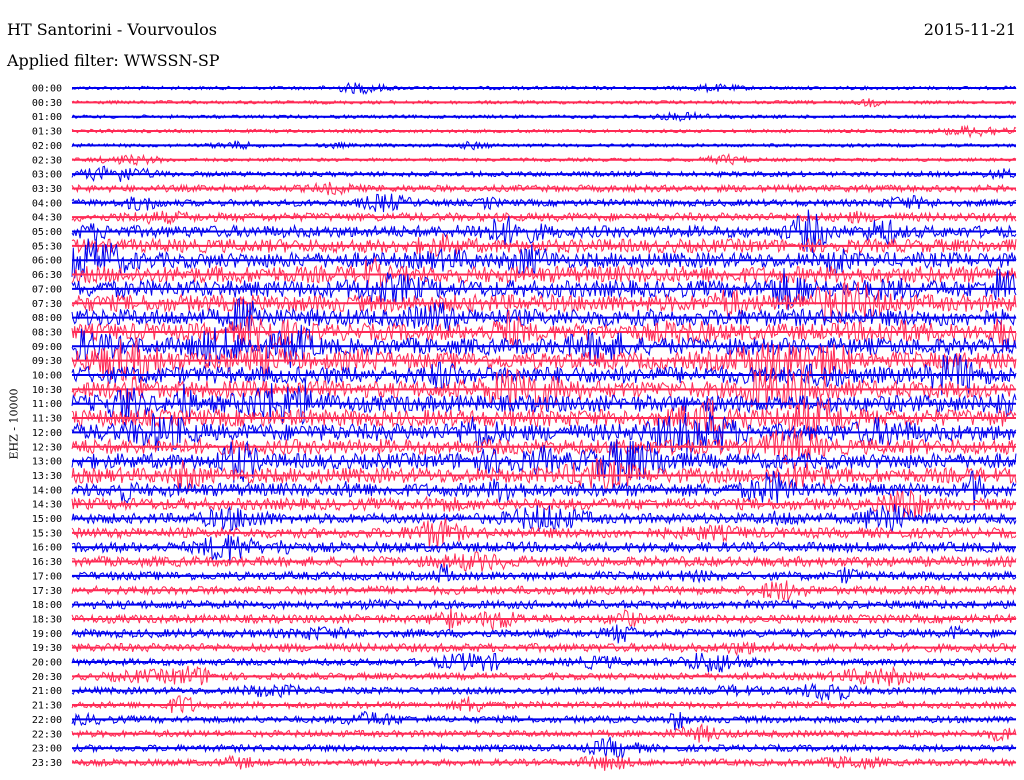 This screenshot has width=1024, height=780. I want to click on time-tick-label: 08:00, so click(47, 318).